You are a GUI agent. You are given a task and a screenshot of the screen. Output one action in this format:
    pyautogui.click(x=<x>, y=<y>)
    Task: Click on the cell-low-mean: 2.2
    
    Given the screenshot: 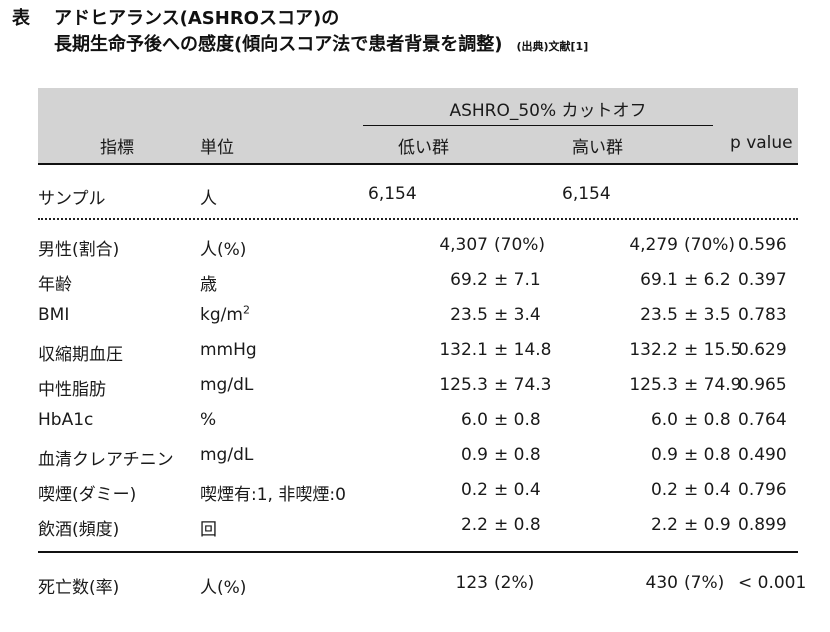 What is the action you would take?
    pyautogui.click(x=474, y=525)
    